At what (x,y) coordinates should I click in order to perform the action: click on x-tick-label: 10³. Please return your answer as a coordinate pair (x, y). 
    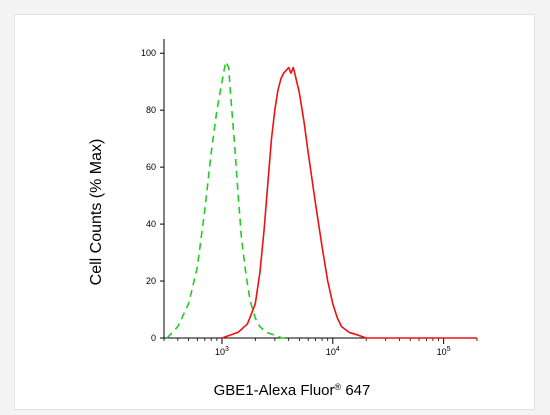
    Looking at the image, I should click on (222, 351).